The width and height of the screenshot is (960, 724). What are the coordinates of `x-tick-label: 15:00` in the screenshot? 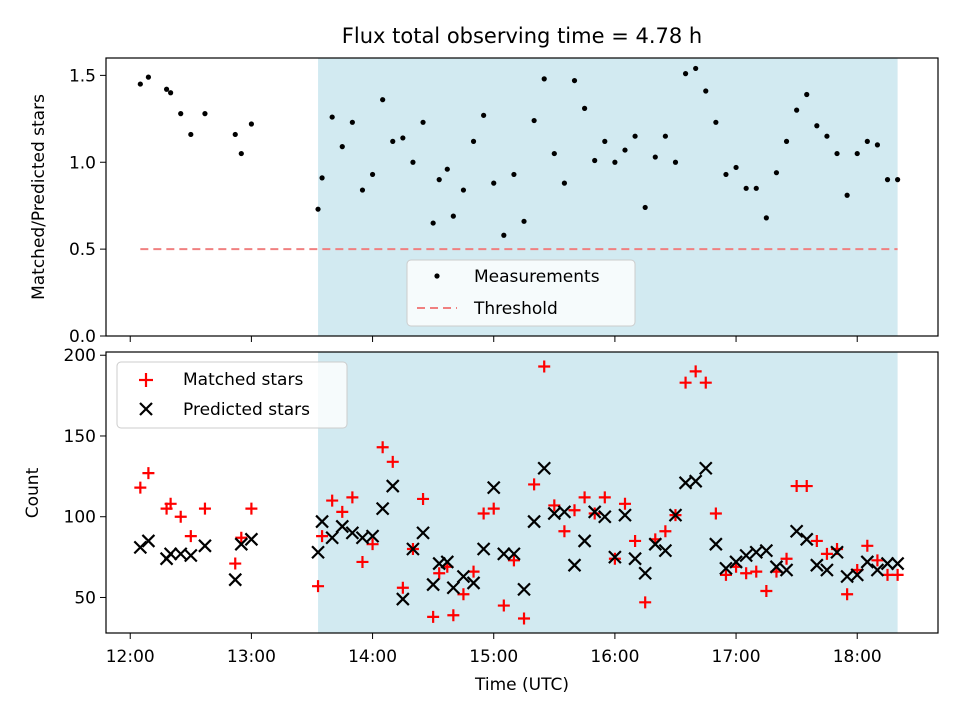 It's located at (493, 657).